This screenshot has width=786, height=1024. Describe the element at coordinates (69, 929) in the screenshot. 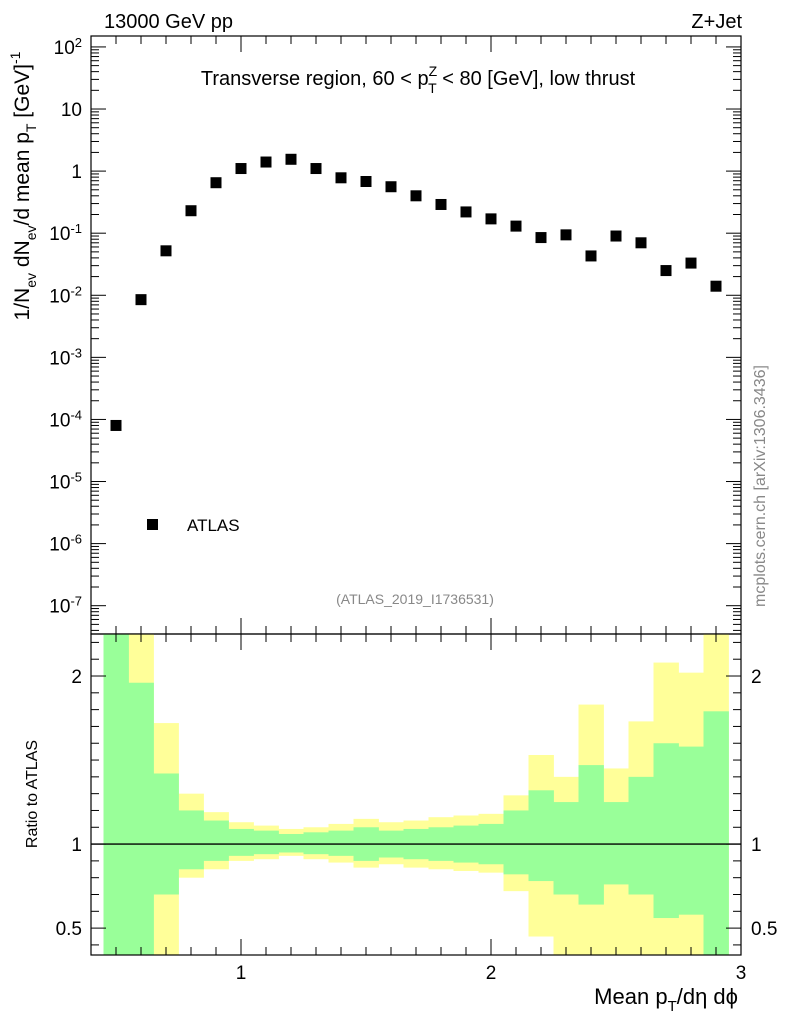

I see `ratio-y-tick-label: 0.5` at that location.